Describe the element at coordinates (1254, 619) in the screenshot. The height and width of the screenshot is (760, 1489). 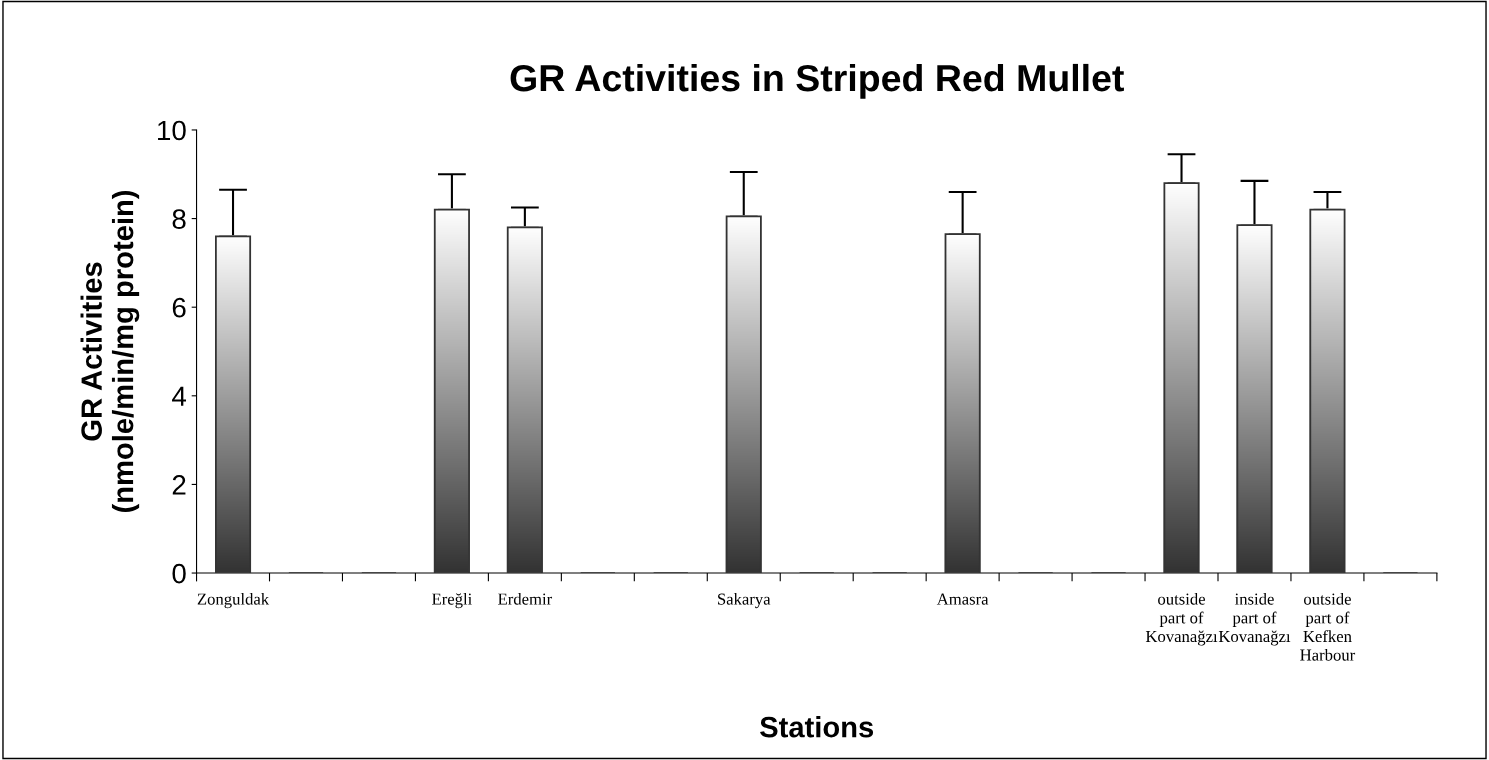
I see `x-tick-label: inside part of Kovanağzı` at that location.